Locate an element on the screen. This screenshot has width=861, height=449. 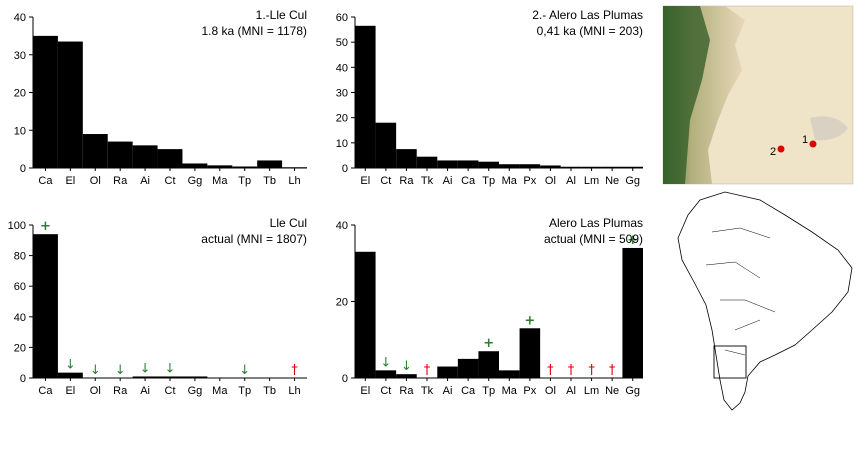
chart-subtitle: 1.8 ka (MNI = 1178) is located at coordinates (255, 31).